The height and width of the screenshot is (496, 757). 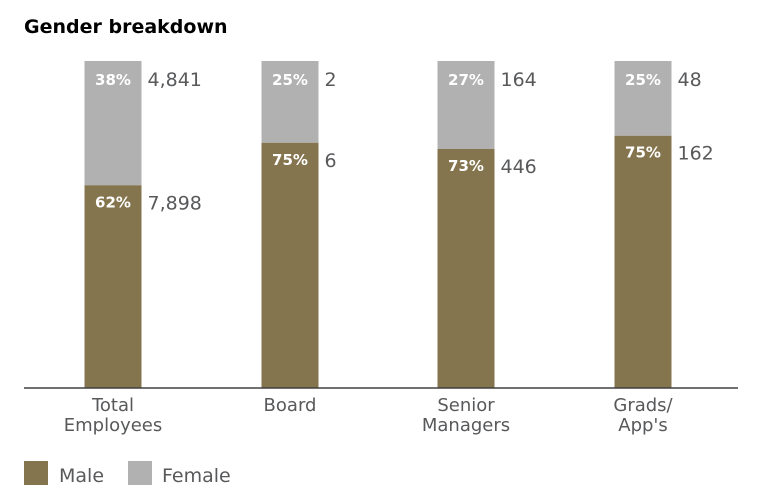 What do you see at coordinates (196, 476) in the screenshot?
I see `legend-label-female: Female` at bounding box center [196, 476].